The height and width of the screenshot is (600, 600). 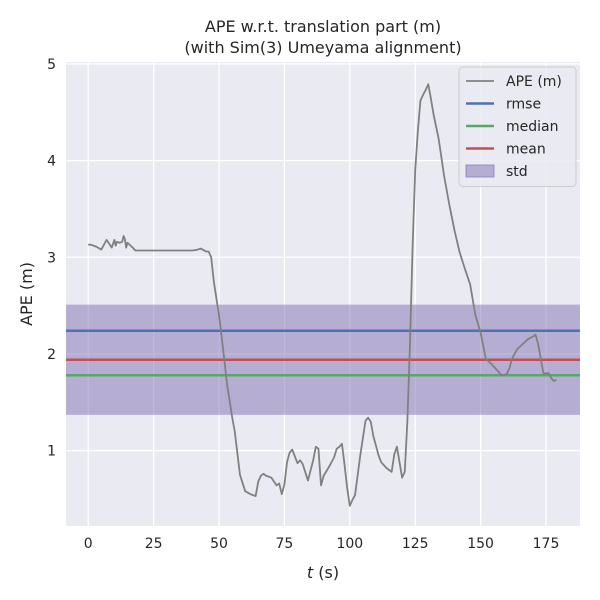 I want to click on legend-label: mean, so click(x=526, y=150).